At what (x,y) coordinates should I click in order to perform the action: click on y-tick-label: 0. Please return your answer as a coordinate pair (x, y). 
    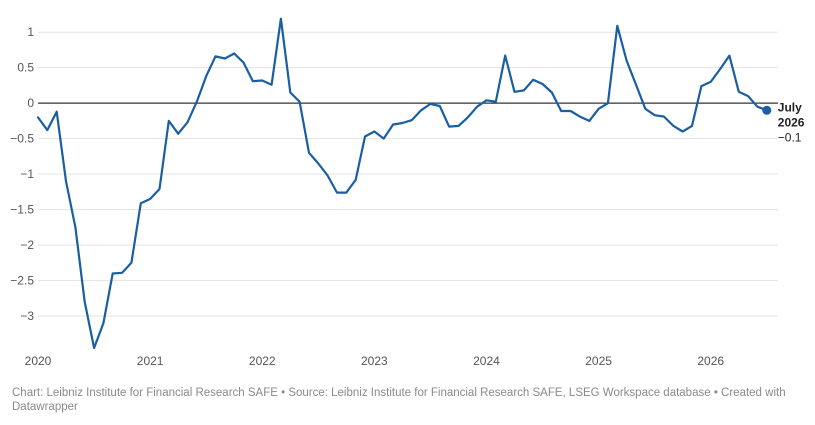
    Looking at the image, I should click on (30, 103).